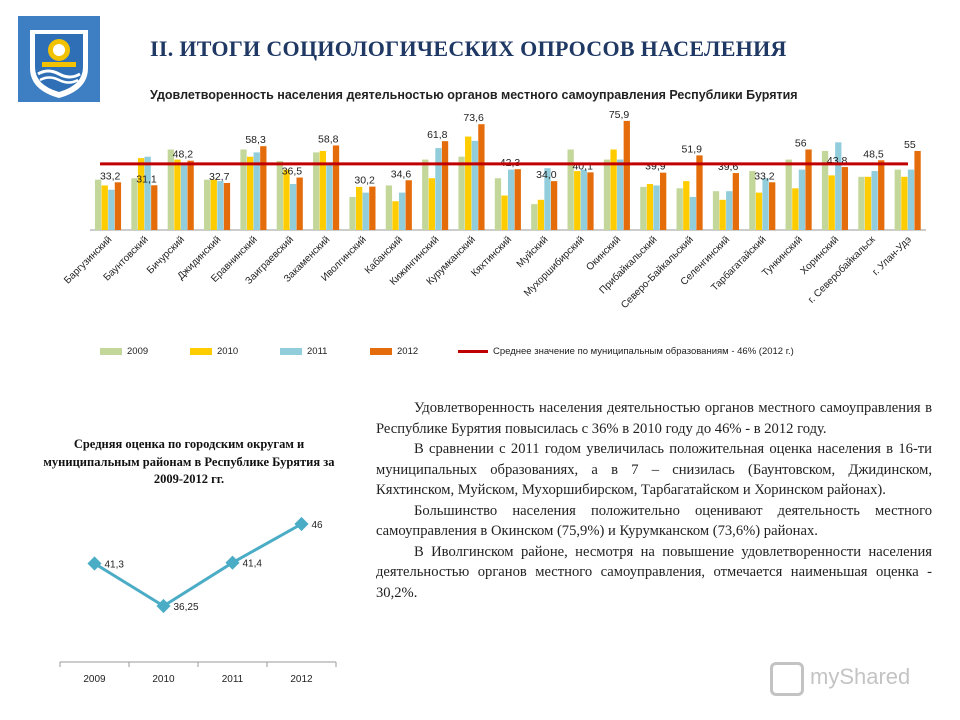 The height and width of the screenshot is (720, 960). Describe the element at coordinates (198, 565) in the screenshot. I see `series-line` at that location.